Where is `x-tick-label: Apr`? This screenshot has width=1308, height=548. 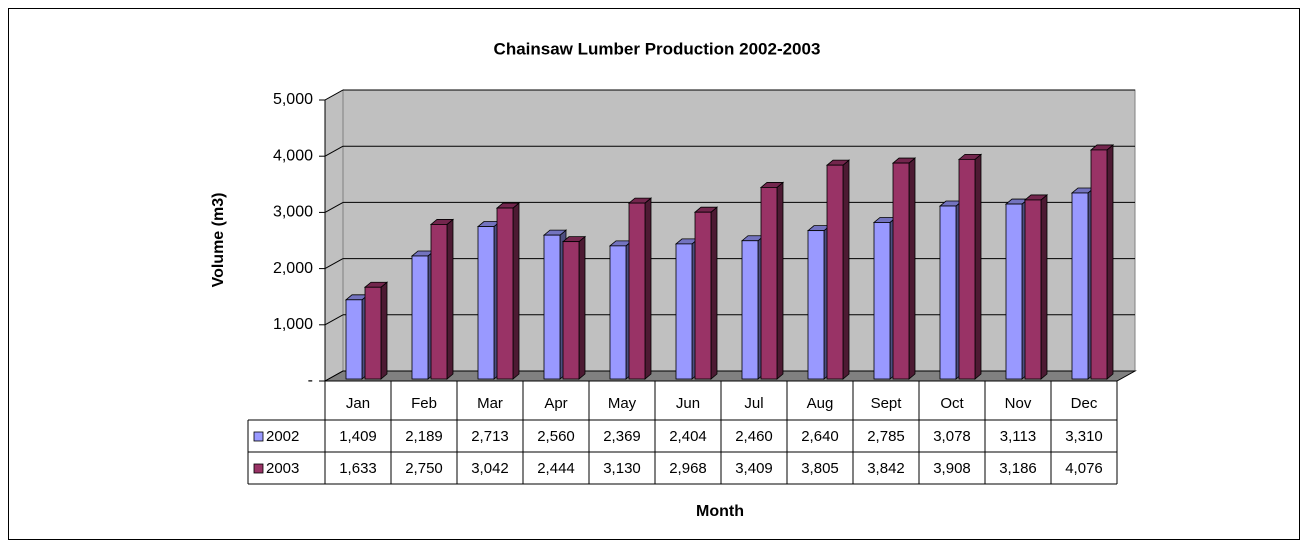 x-tick-label: Apr is located at coordinates (555, 403).